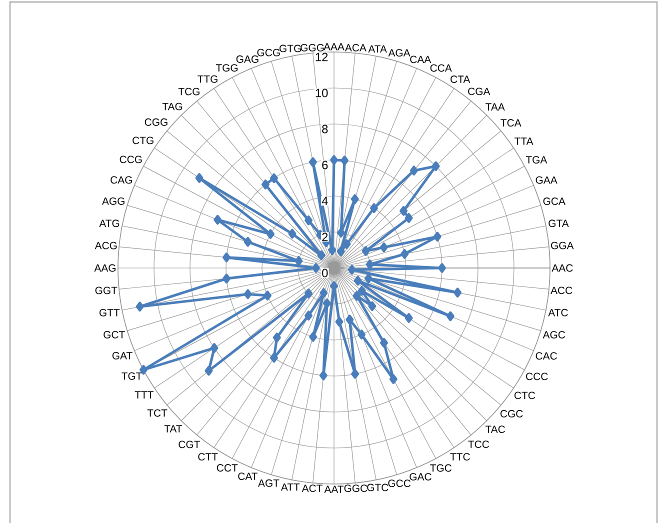 This screenshot has height=525, width=663. I want to click on spoke-label: GGG, so click(312, 48).